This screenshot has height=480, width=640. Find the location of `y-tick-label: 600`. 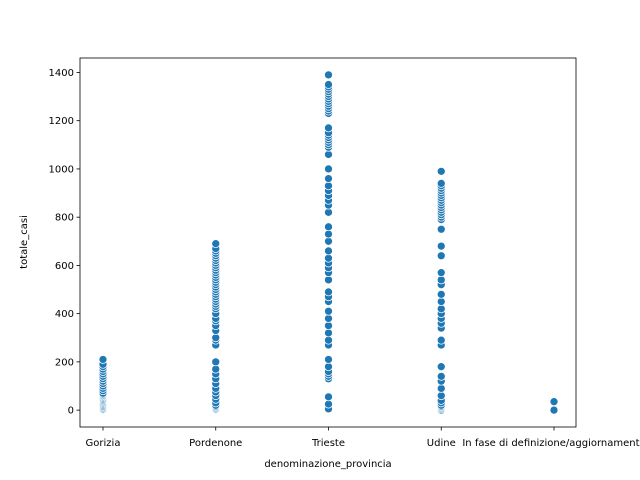

y-tick-label: 600 is located at coordinates (64, 266).